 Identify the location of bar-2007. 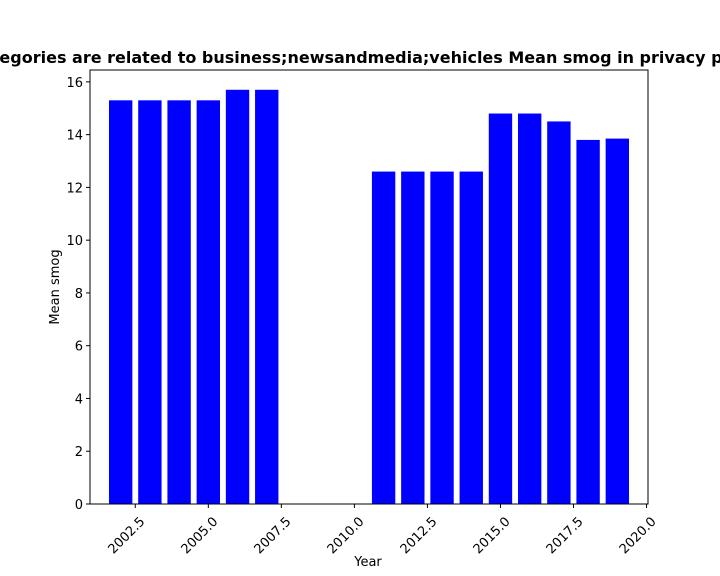
(267, 296).